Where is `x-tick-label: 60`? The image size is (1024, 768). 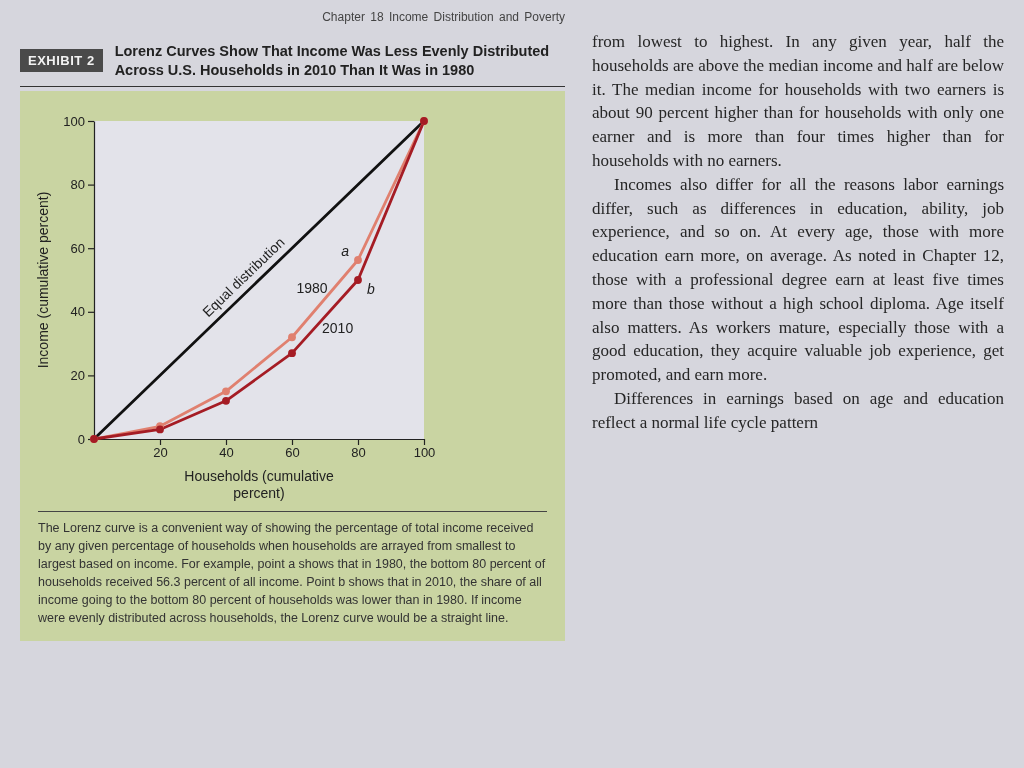 x-tick-label: 60 is located at coordinates (292, 452).